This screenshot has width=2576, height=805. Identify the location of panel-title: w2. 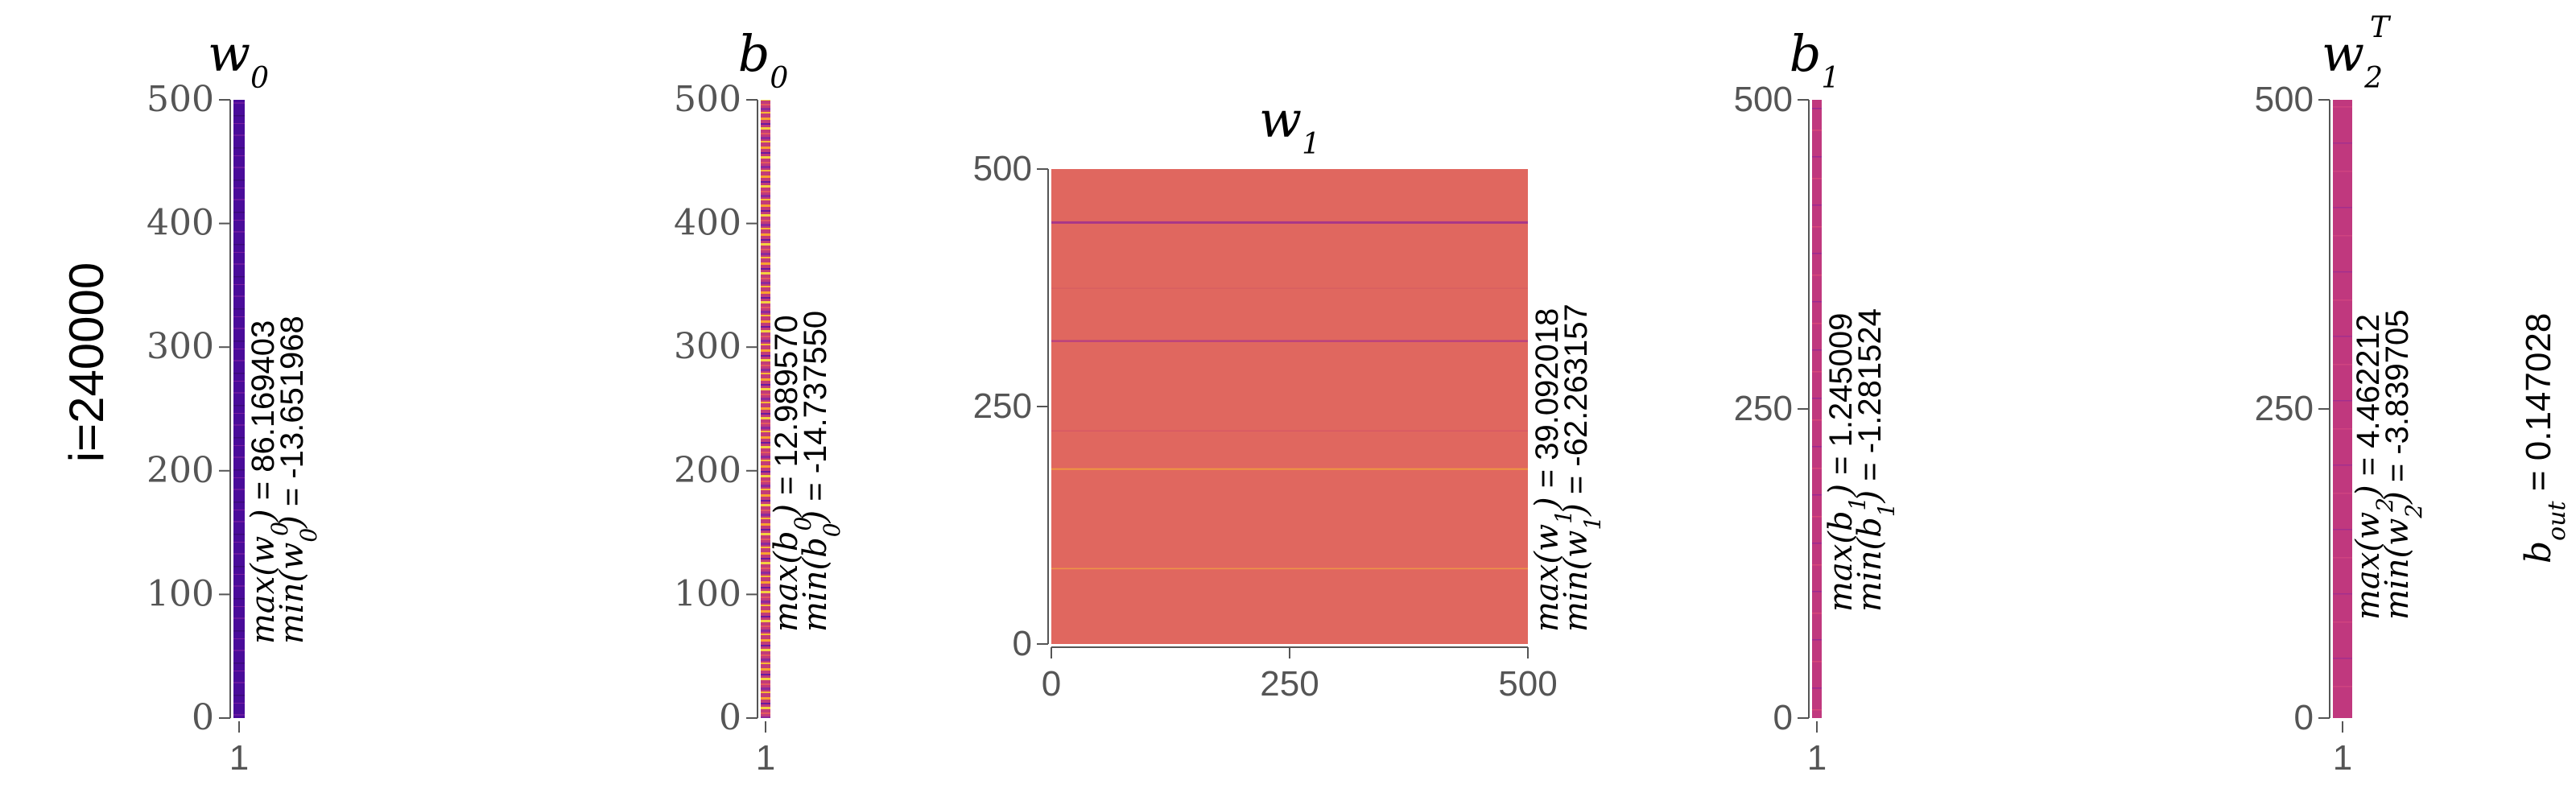
(2352, 59).